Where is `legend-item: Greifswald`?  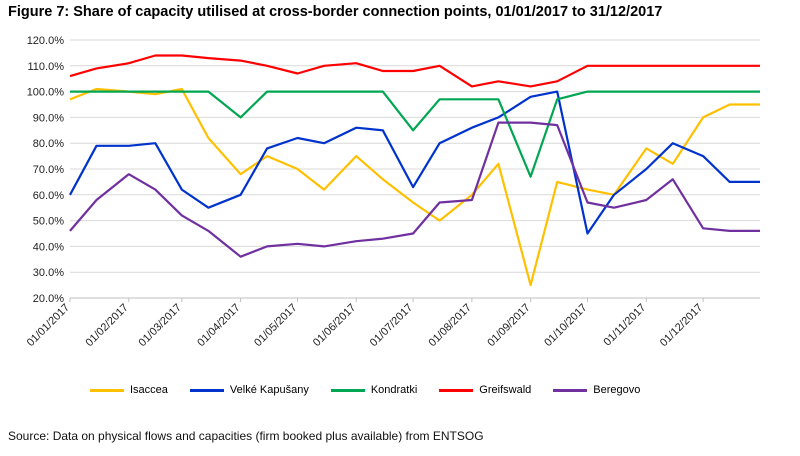 legend-item: Greifswald is located at coordinates (485, 390).